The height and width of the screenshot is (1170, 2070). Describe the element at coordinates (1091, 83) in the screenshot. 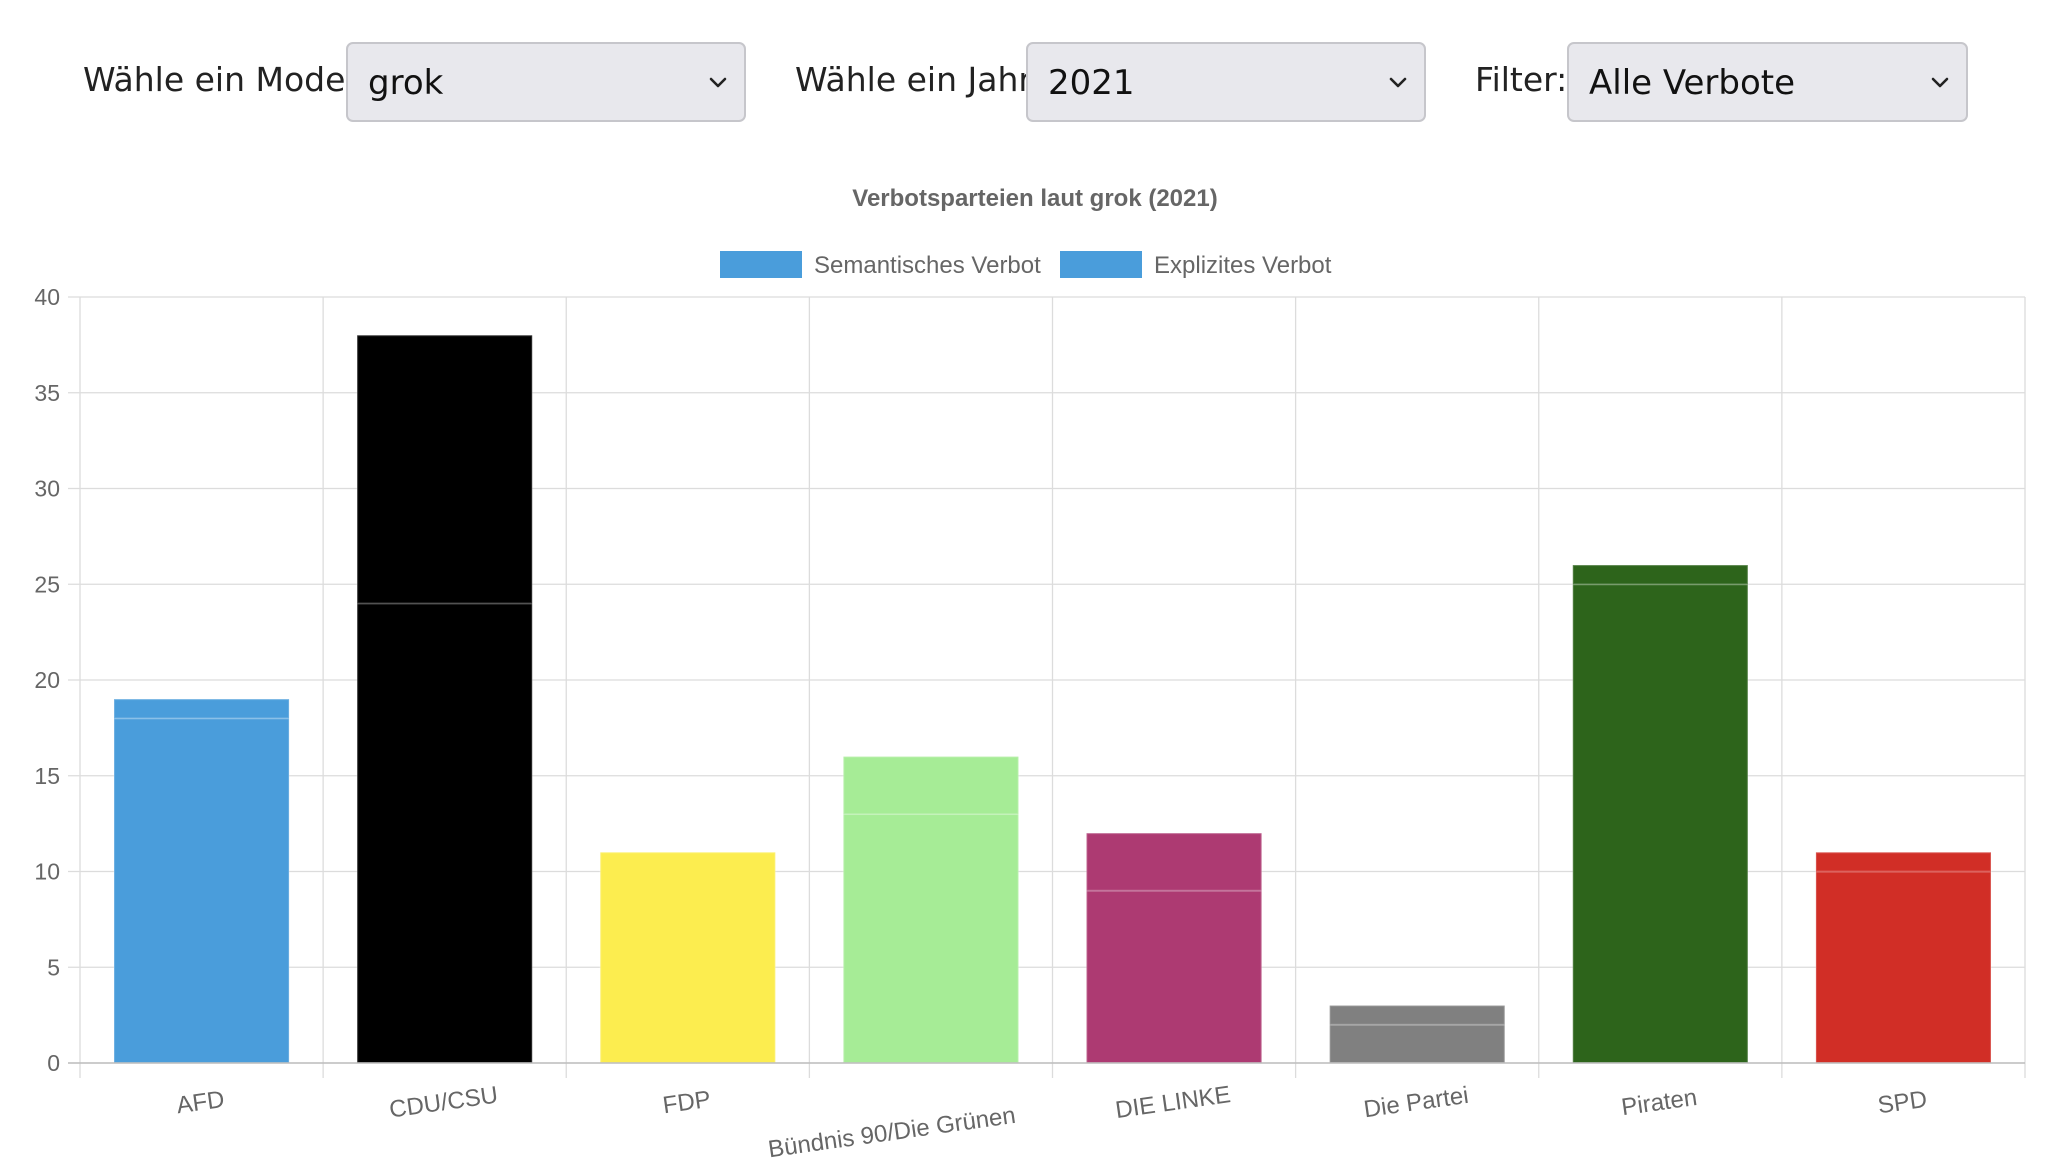

I see `year-select-value: 2021` at that location.